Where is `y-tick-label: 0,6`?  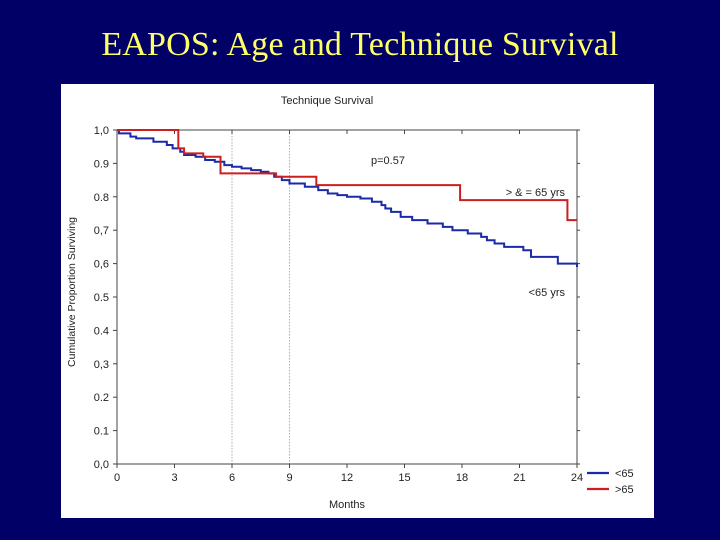
y-tick-label: 0,6 is located at coordinates (101, 265).